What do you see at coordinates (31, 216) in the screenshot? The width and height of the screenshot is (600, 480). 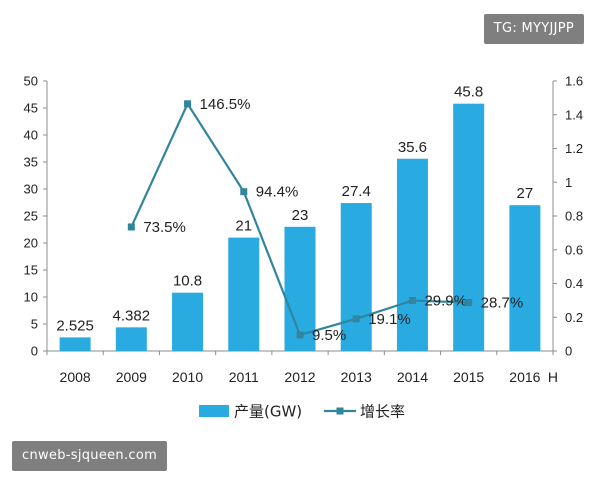 I see `y-left-tick-label: 25` at bounding box center [31, 216].